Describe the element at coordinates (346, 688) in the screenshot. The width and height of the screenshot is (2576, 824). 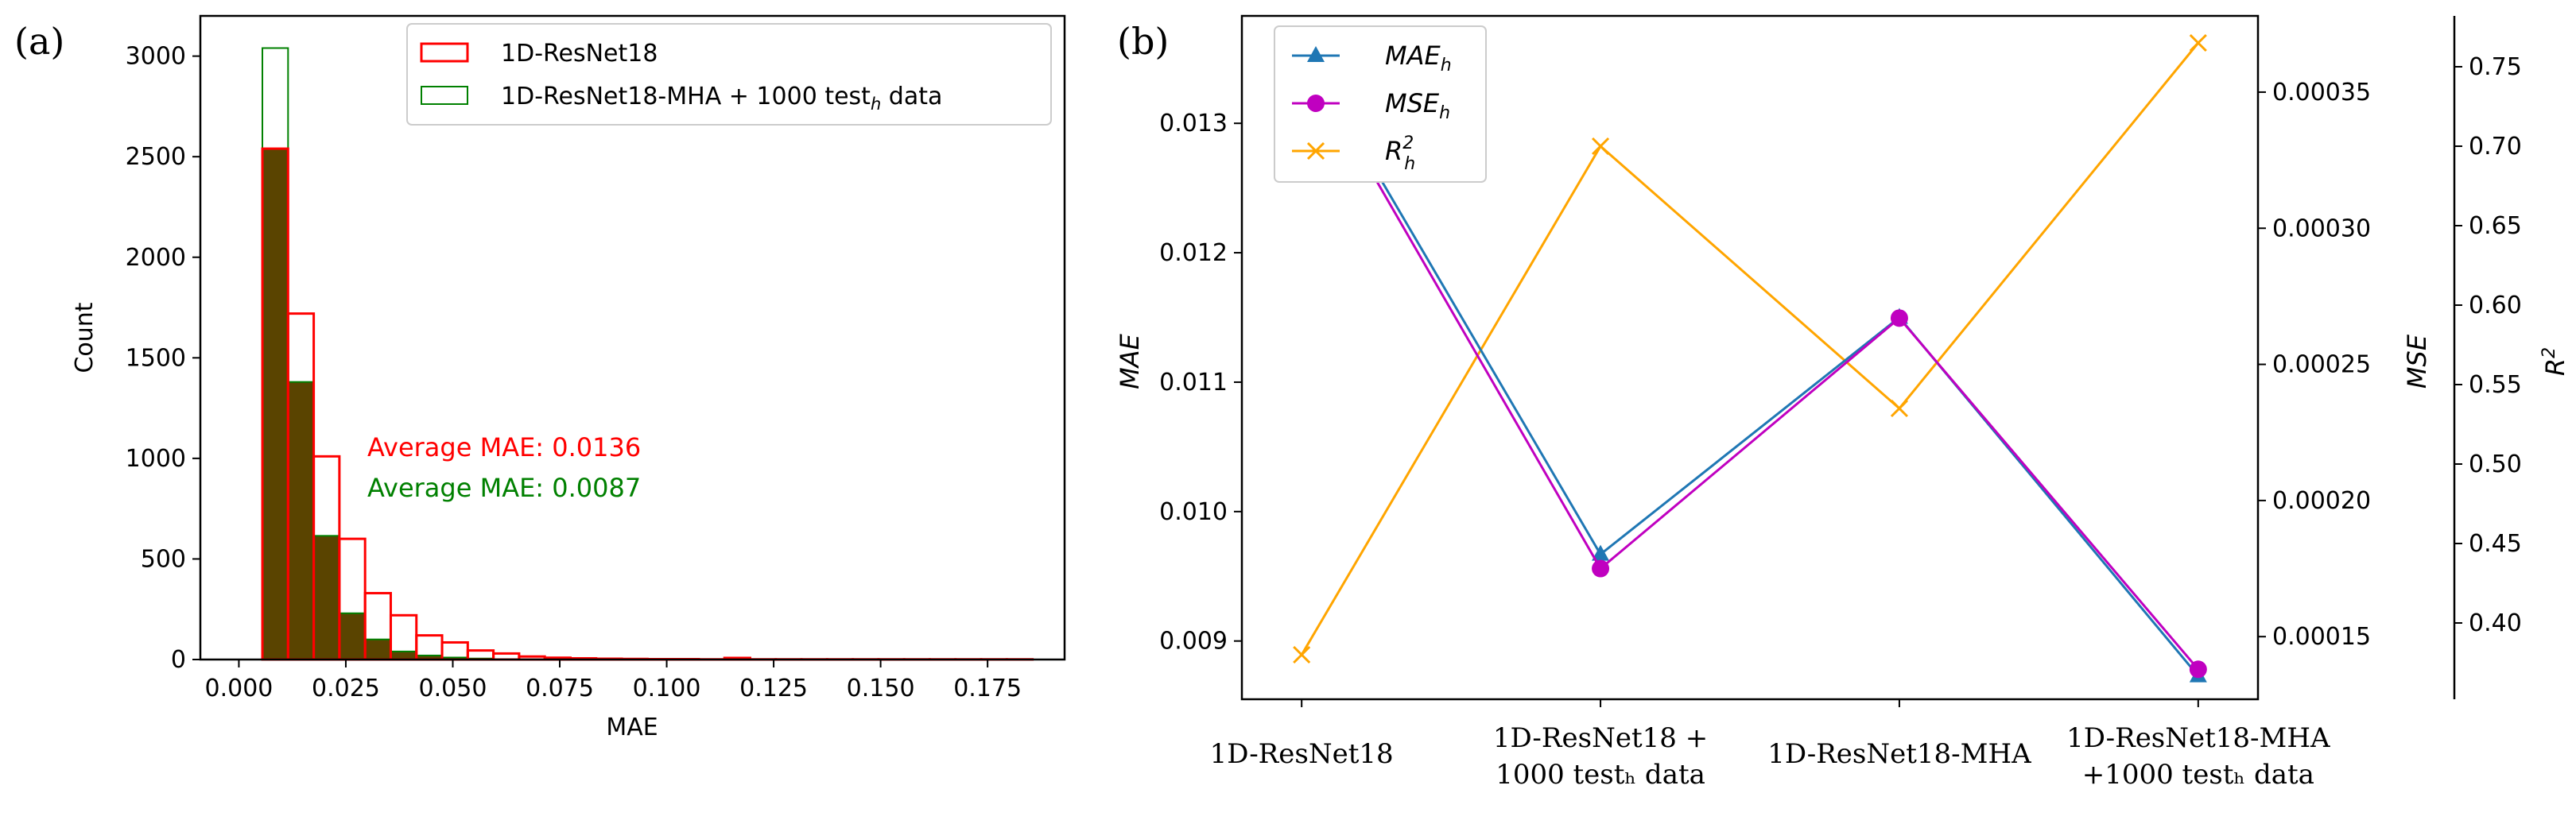
I see `x-tick-label: 0.025` at that location.